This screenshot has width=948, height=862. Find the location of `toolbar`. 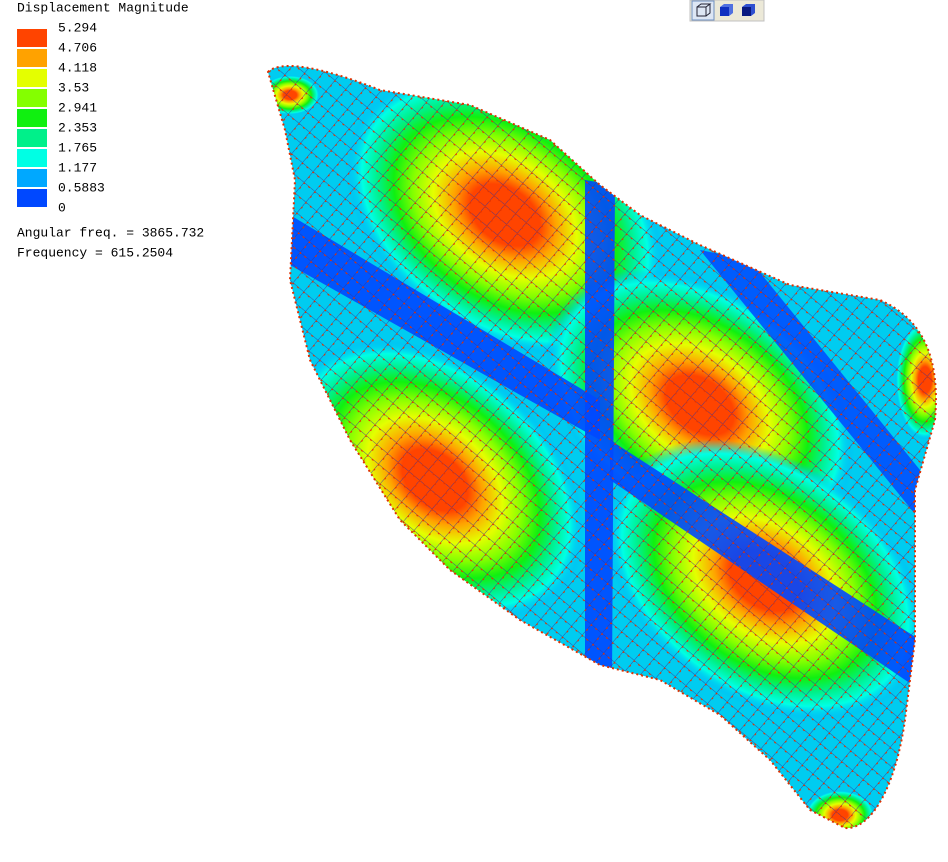

toolbar is located at coordinates (727, 11).